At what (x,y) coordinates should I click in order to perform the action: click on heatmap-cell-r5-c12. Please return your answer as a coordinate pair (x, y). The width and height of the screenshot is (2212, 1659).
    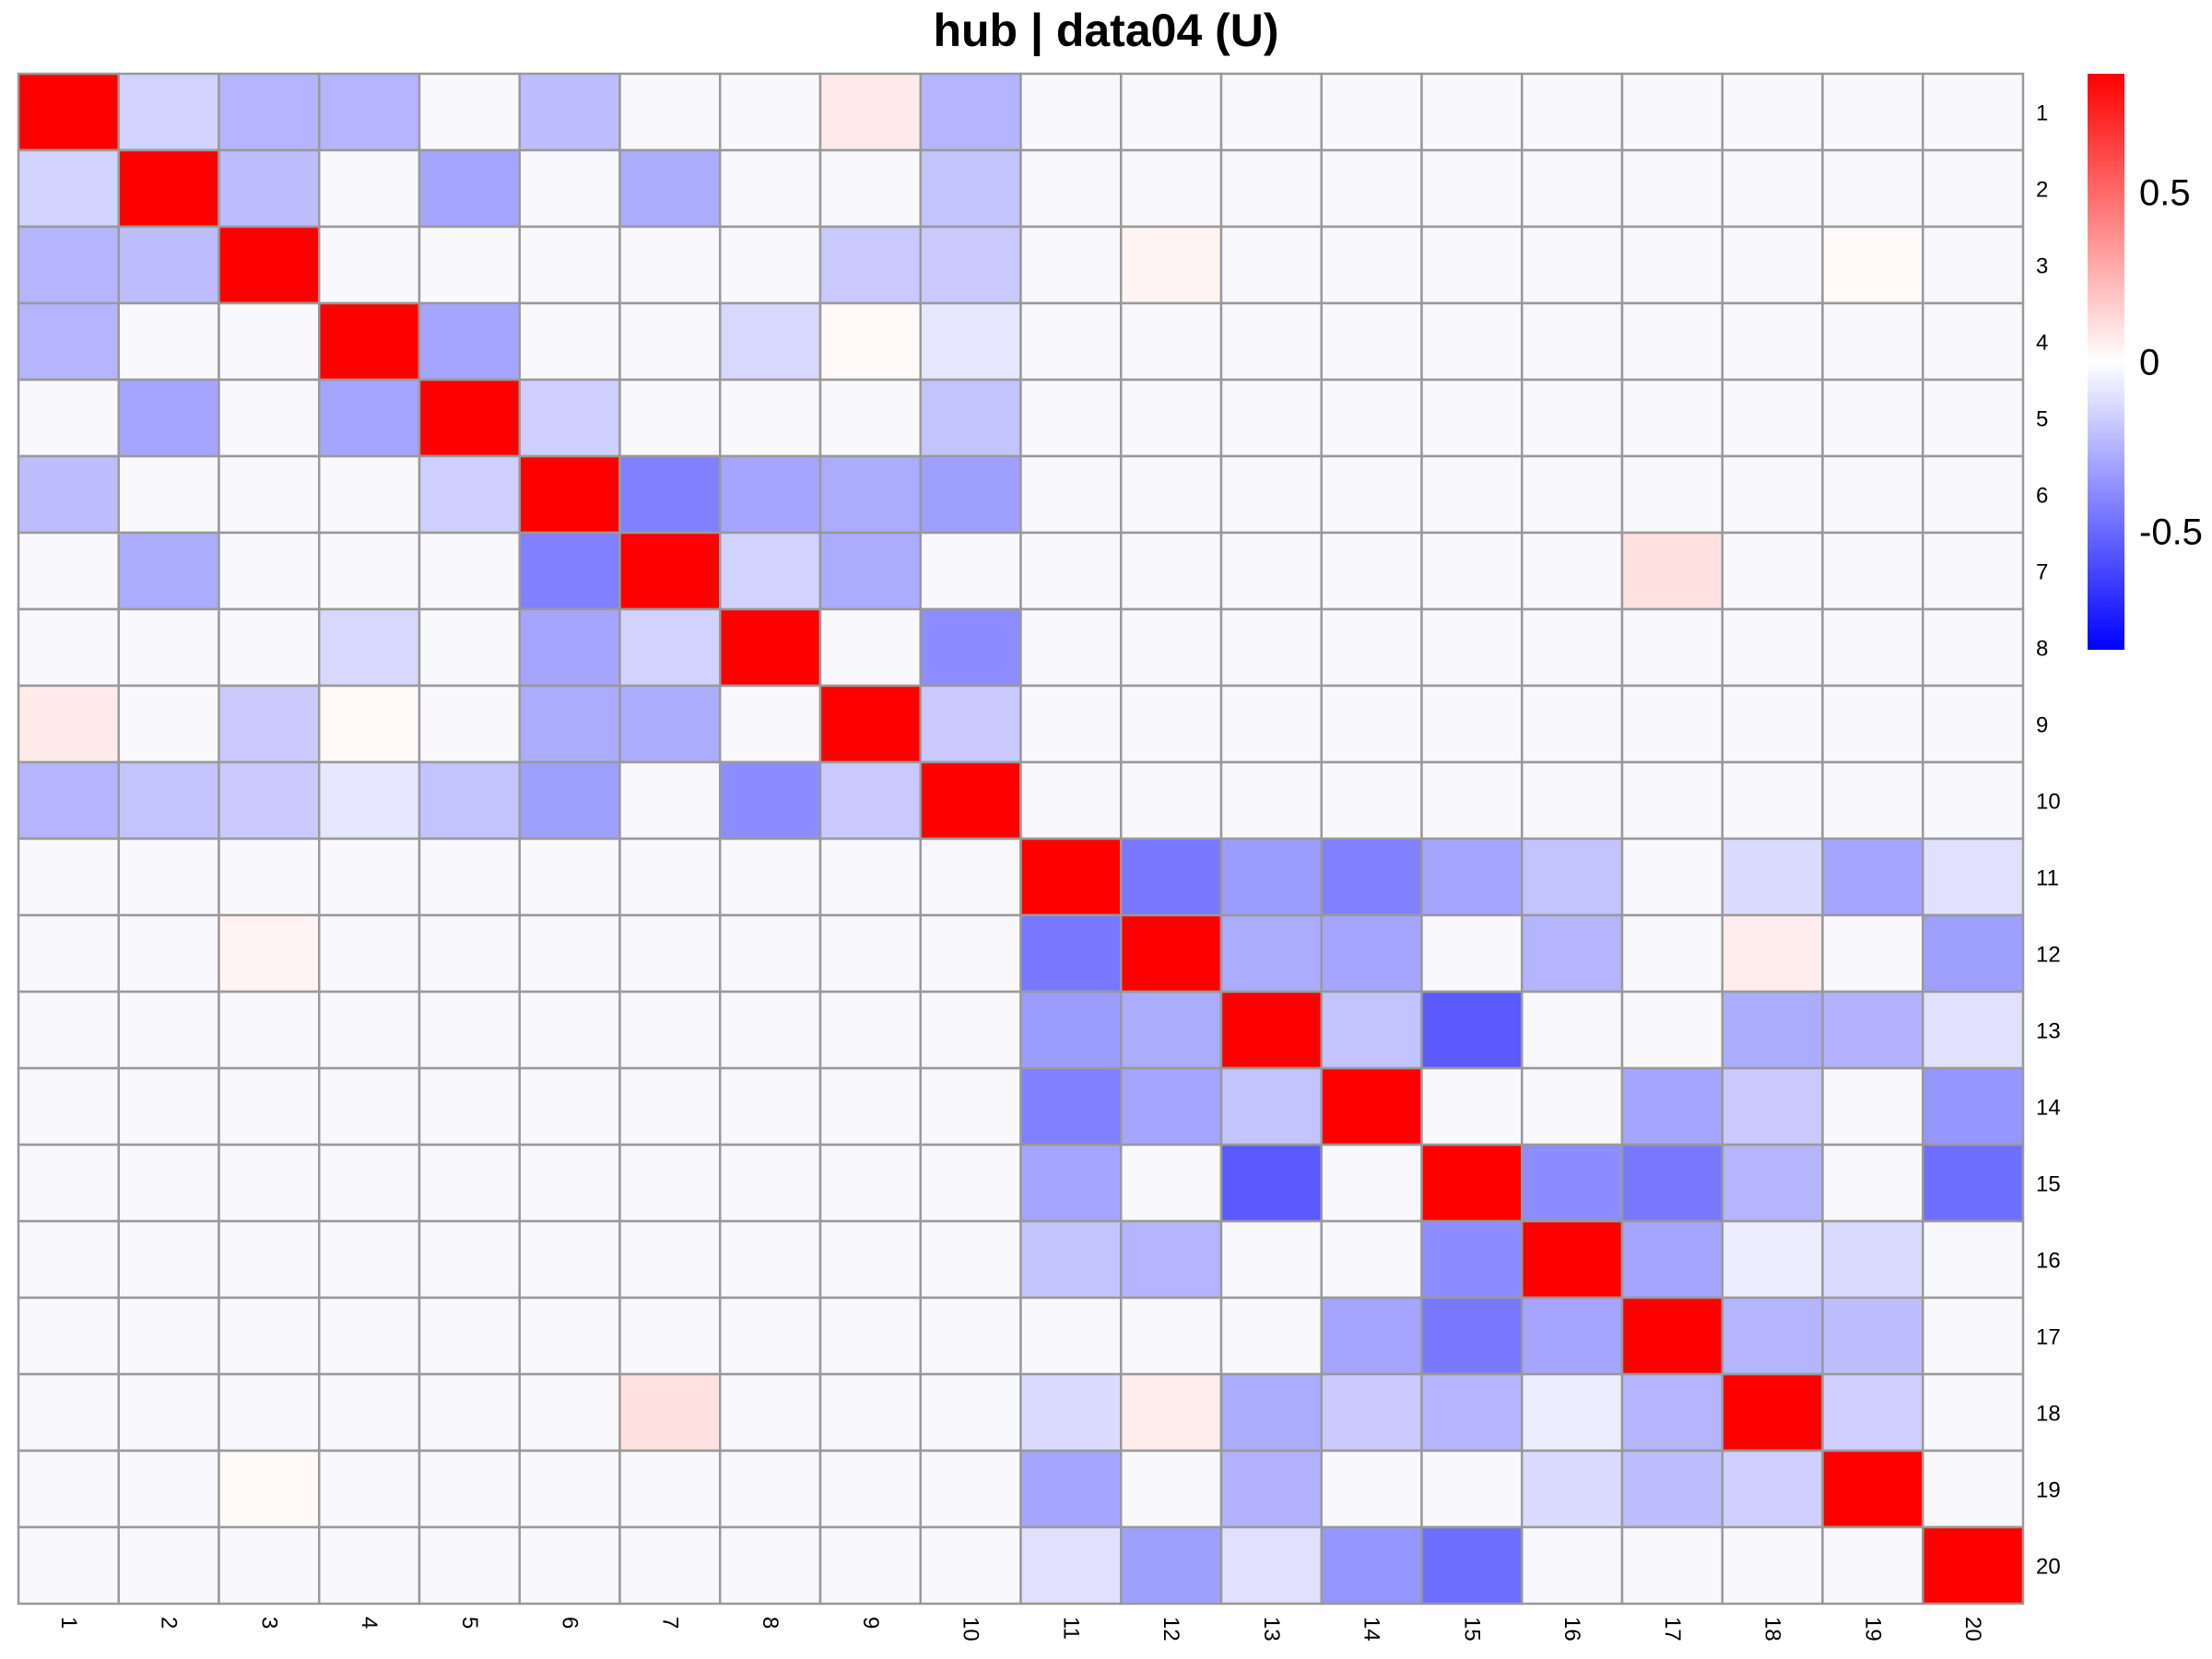
    Looking at the image, I should click on (1171, 418).